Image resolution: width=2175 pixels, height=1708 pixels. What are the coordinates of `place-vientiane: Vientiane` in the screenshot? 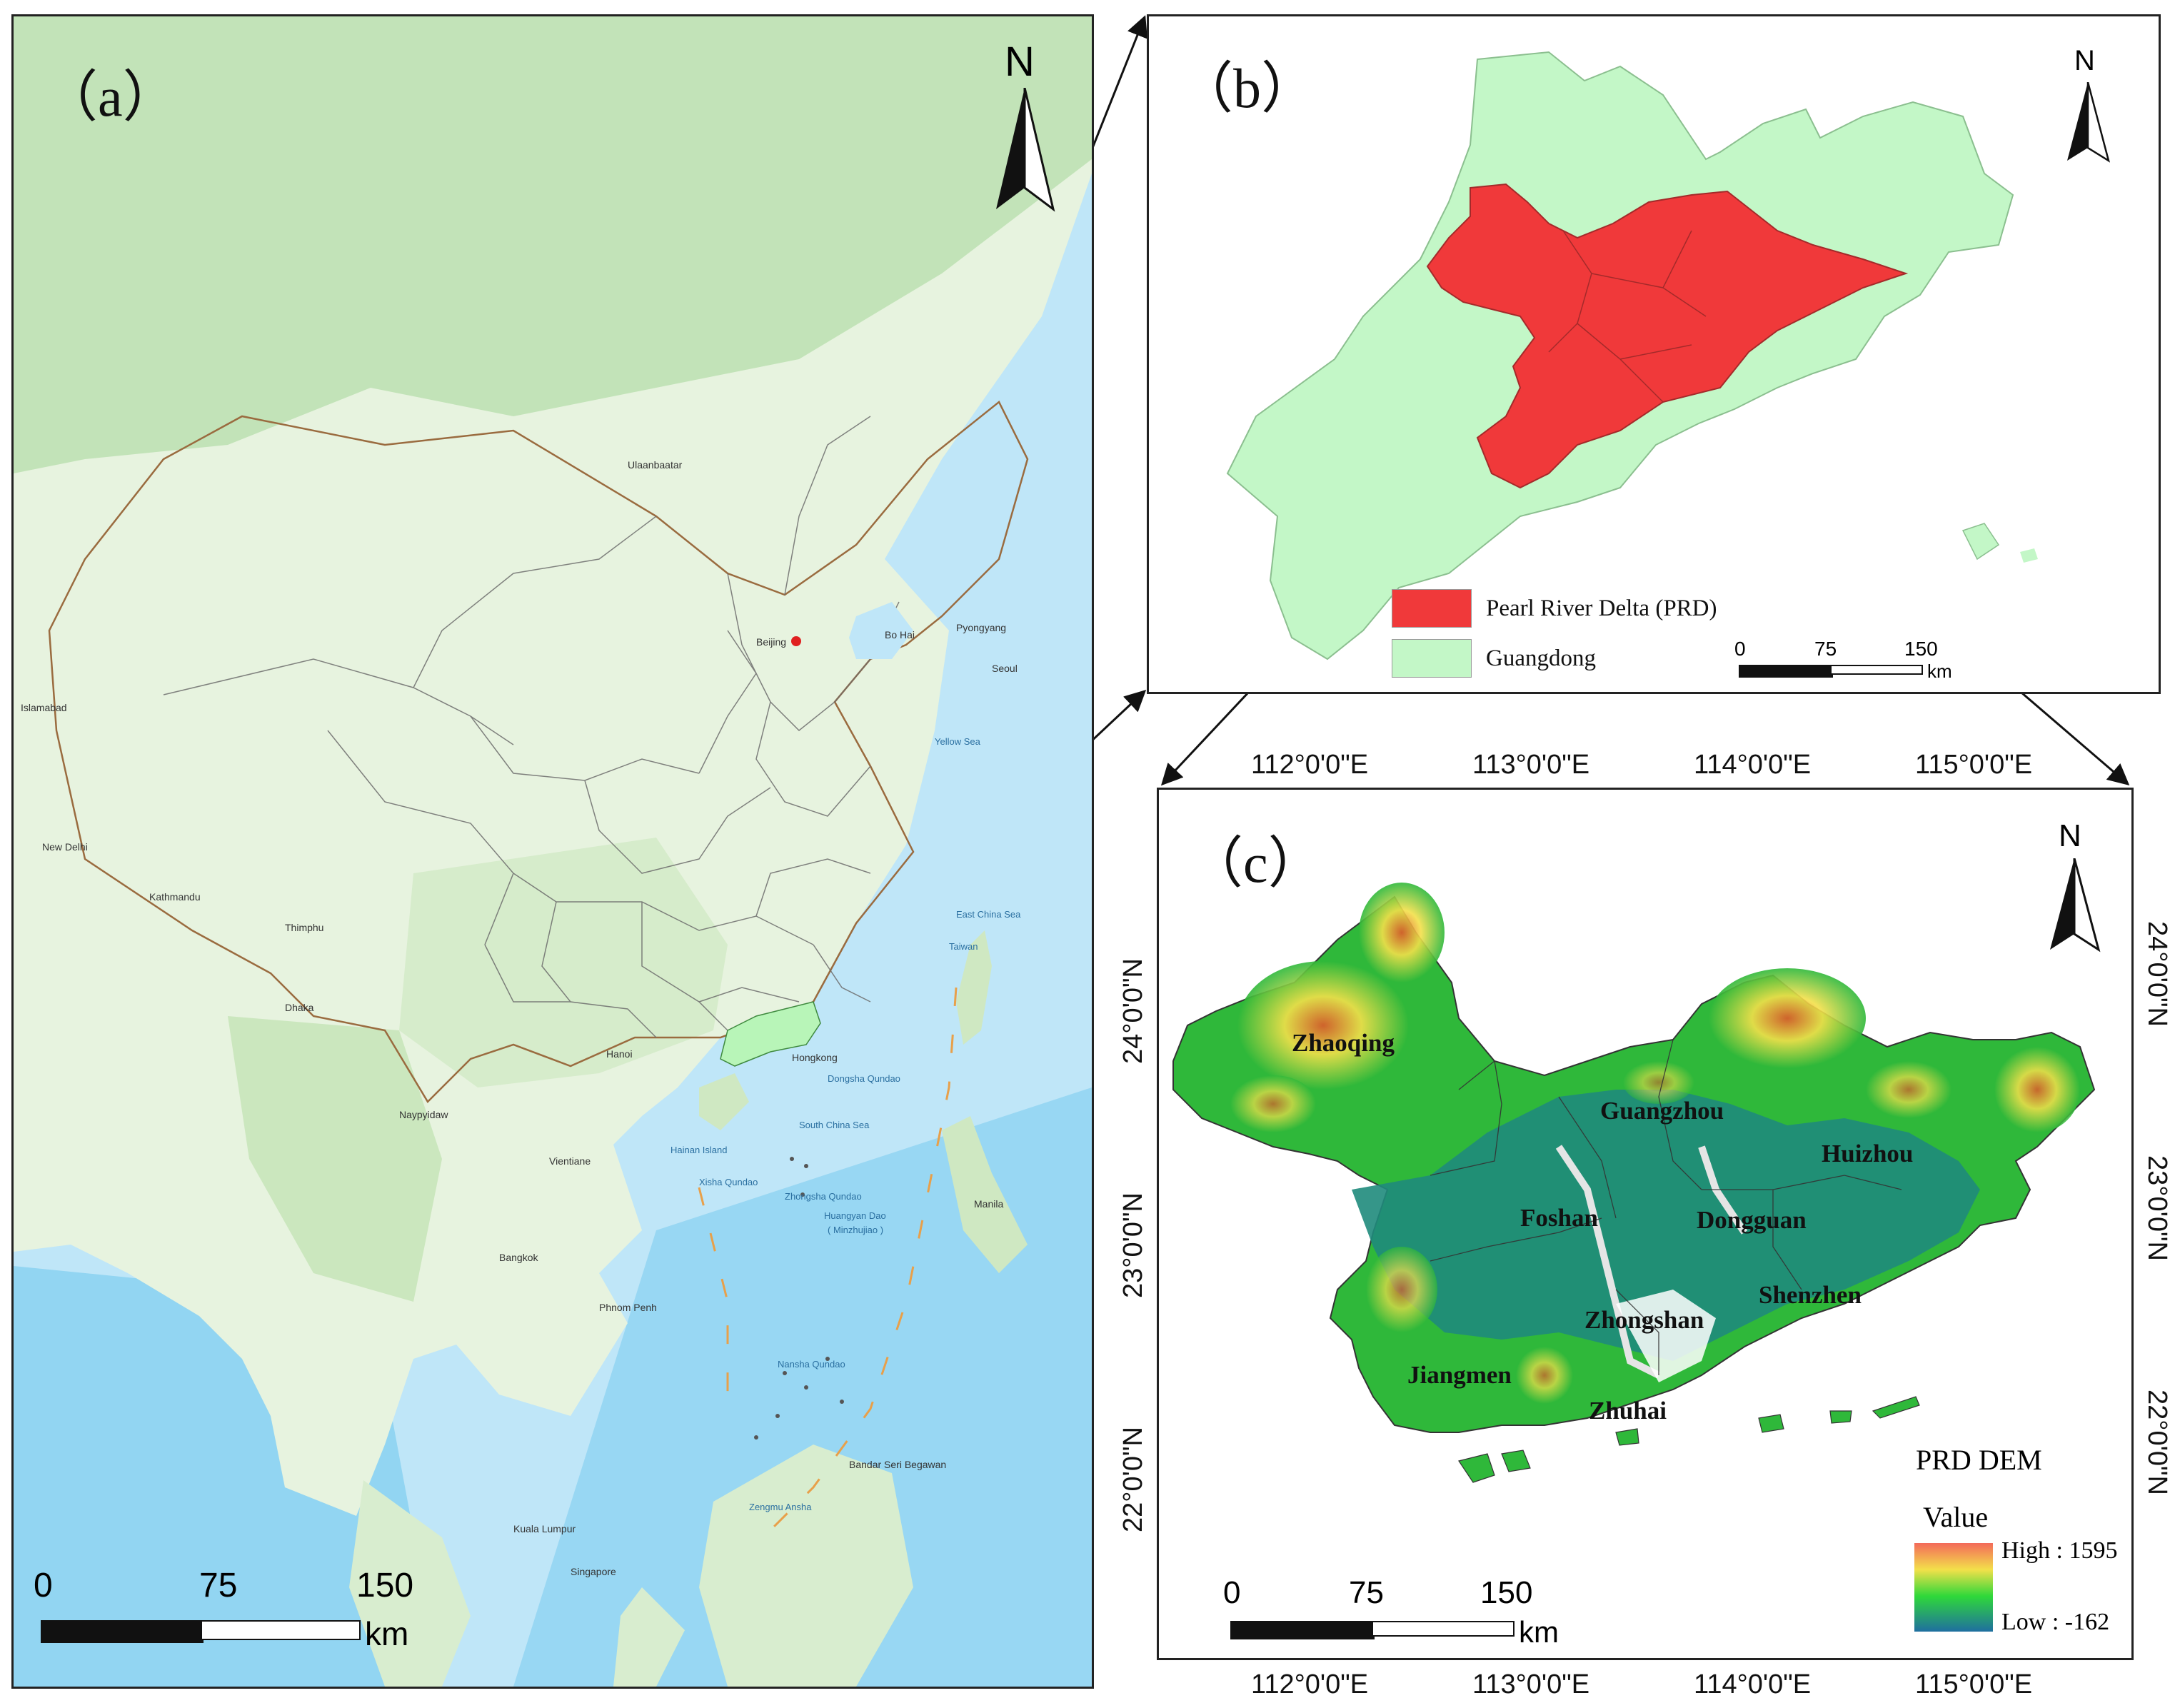 It's located at (570, 1161).